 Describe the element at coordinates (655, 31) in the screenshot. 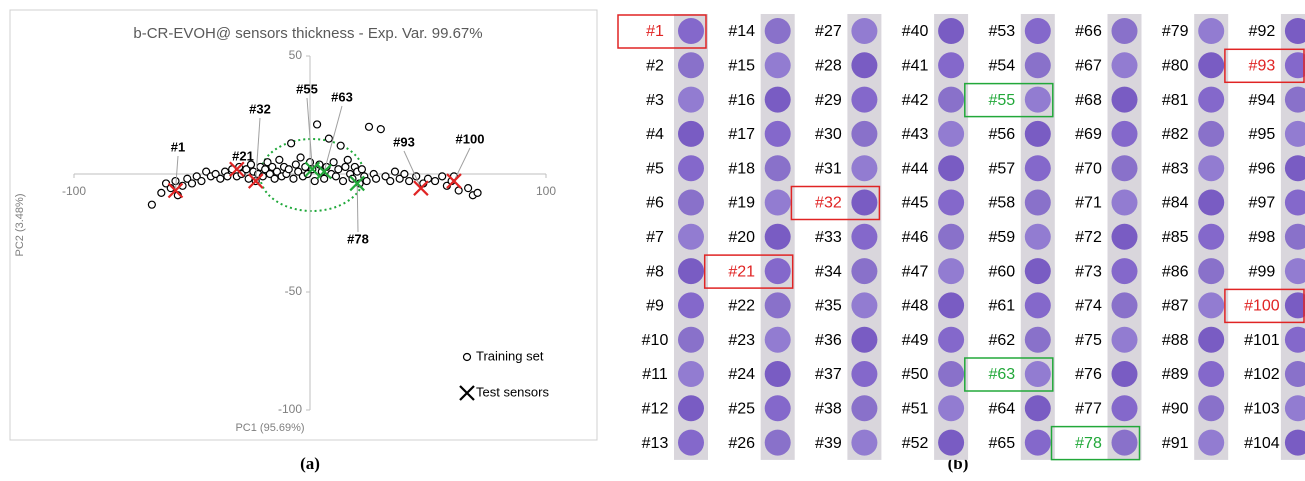

I see `sample-label: #1` at that location.